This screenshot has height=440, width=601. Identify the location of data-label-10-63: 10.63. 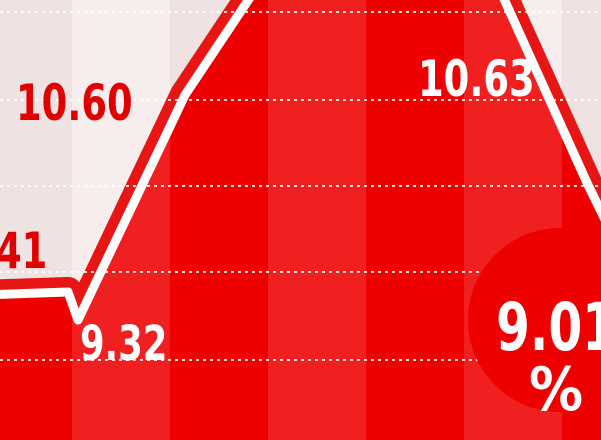
(476, 79).